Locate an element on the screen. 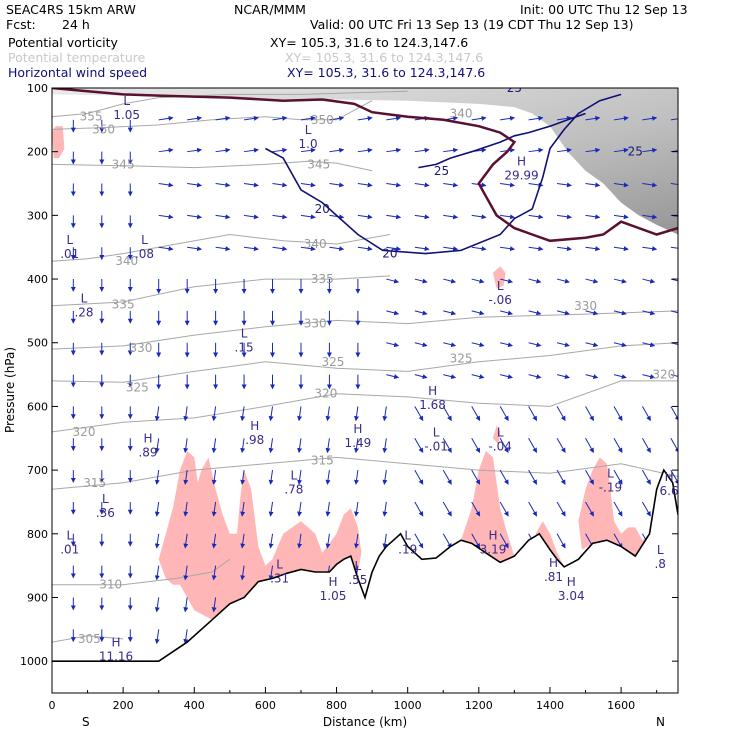  y-tick-label: 200 is located at coordinates (37, 152).